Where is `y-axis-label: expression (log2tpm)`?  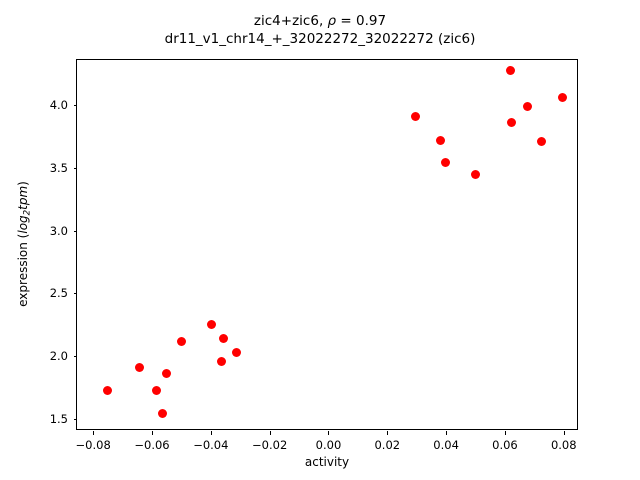 y-axis-label: expression (log2tpm) is located at coordinates (24, 244).